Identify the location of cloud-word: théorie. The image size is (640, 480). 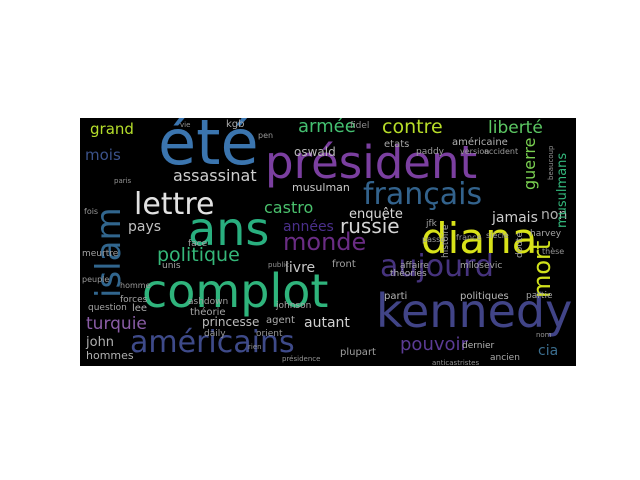
(208, 312).